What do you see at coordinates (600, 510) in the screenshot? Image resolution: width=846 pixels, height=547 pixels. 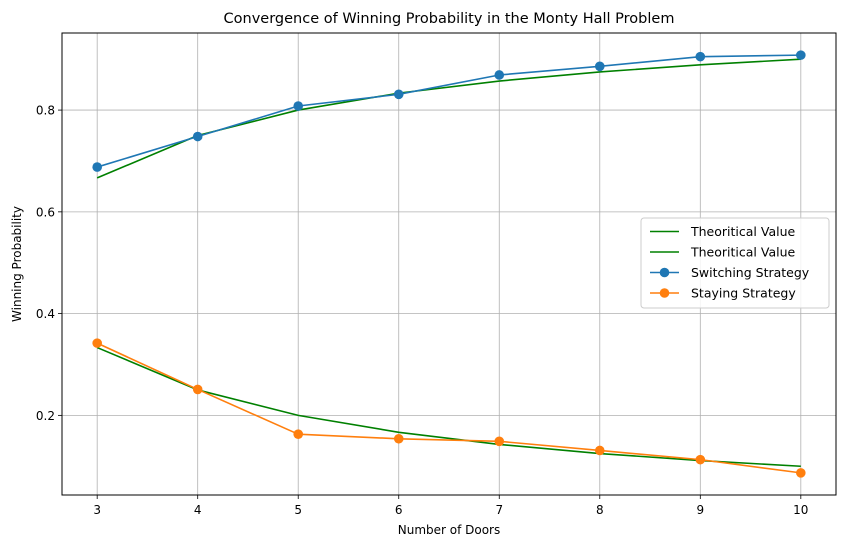 I see `x-tick-label: 8` at bounding box center [600, 510].